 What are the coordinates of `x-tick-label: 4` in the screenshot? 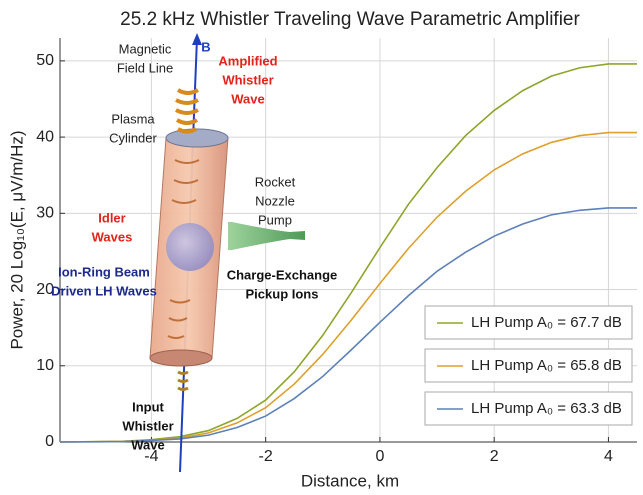 It's located at (608, 456).